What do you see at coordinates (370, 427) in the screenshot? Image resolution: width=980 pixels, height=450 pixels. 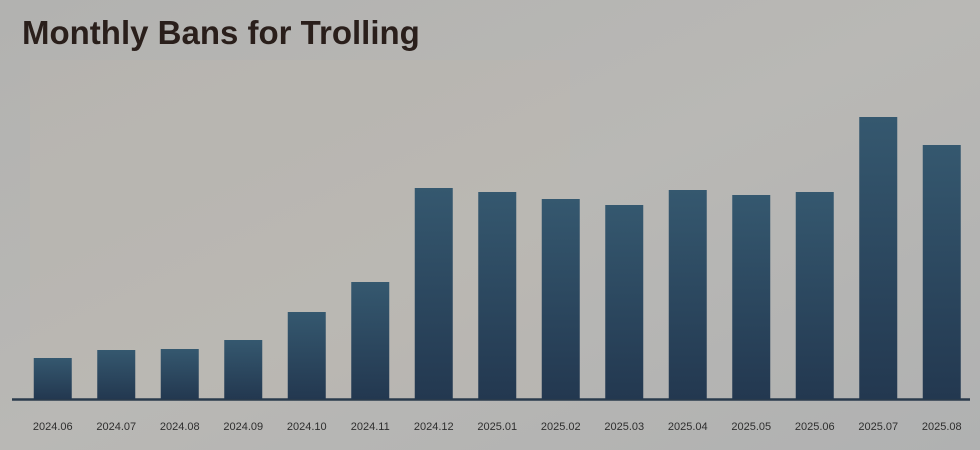 I see `x-tick-label: 2024.11` at bounding box center [370, 427].